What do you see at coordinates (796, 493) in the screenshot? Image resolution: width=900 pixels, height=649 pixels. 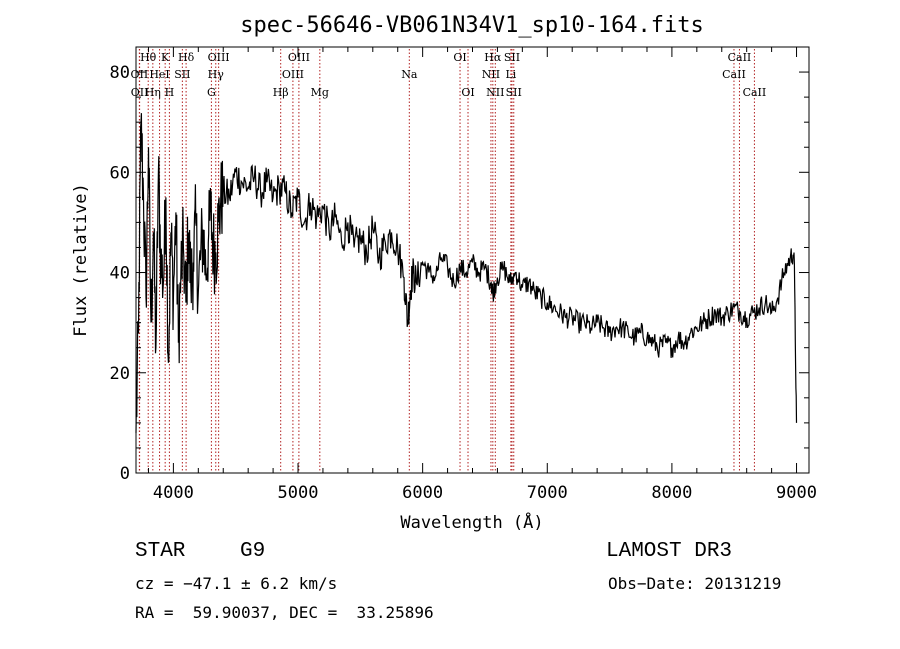 I see `x-tick-label: 9000` at bounding box center [796, 493].